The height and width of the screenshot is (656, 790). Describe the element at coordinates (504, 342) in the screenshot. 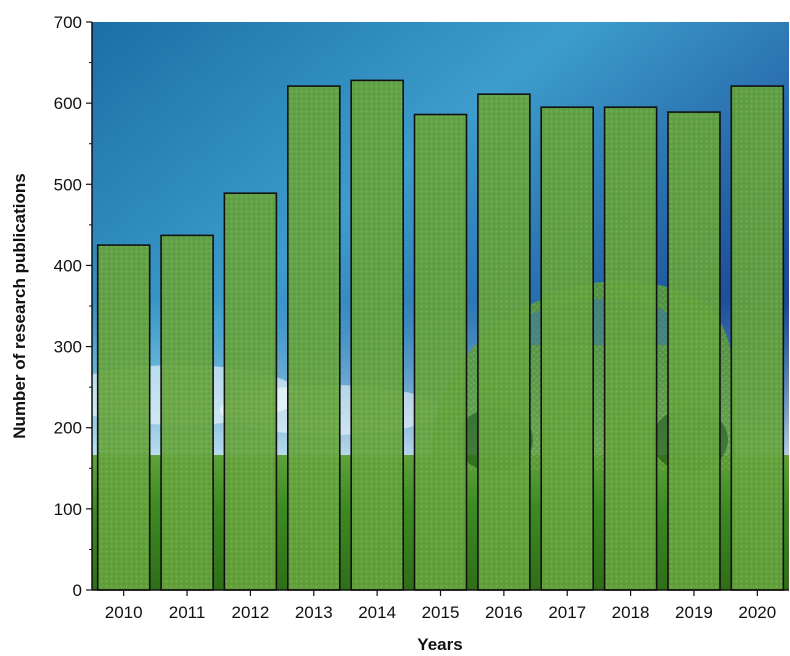

I see `bar-2016` at that location.